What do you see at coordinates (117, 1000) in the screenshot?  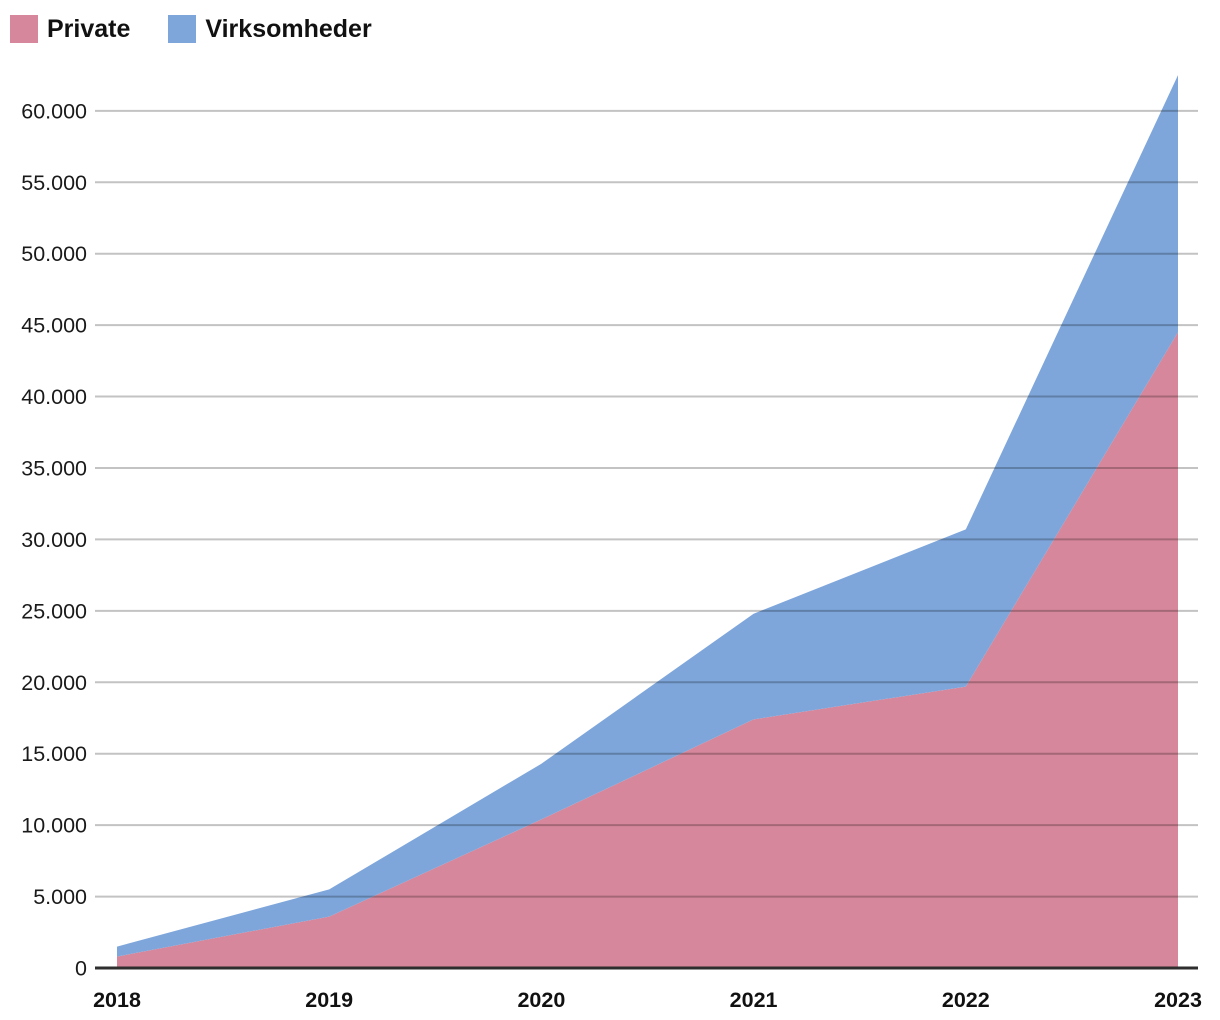 I see `x-axis-tick-label-2018: 2018` at bounding box center [117, 1000].